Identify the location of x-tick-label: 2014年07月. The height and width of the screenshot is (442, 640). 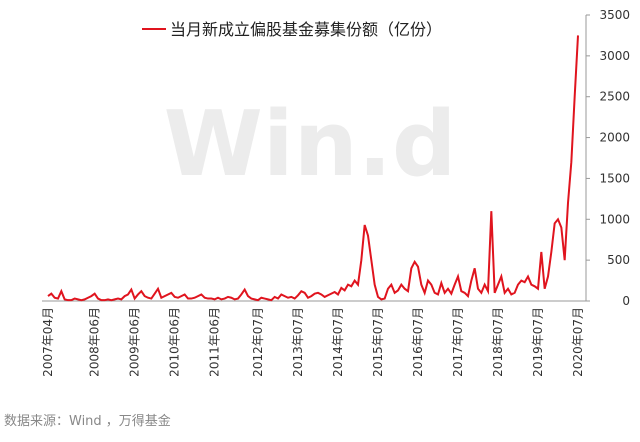
(338, 342).